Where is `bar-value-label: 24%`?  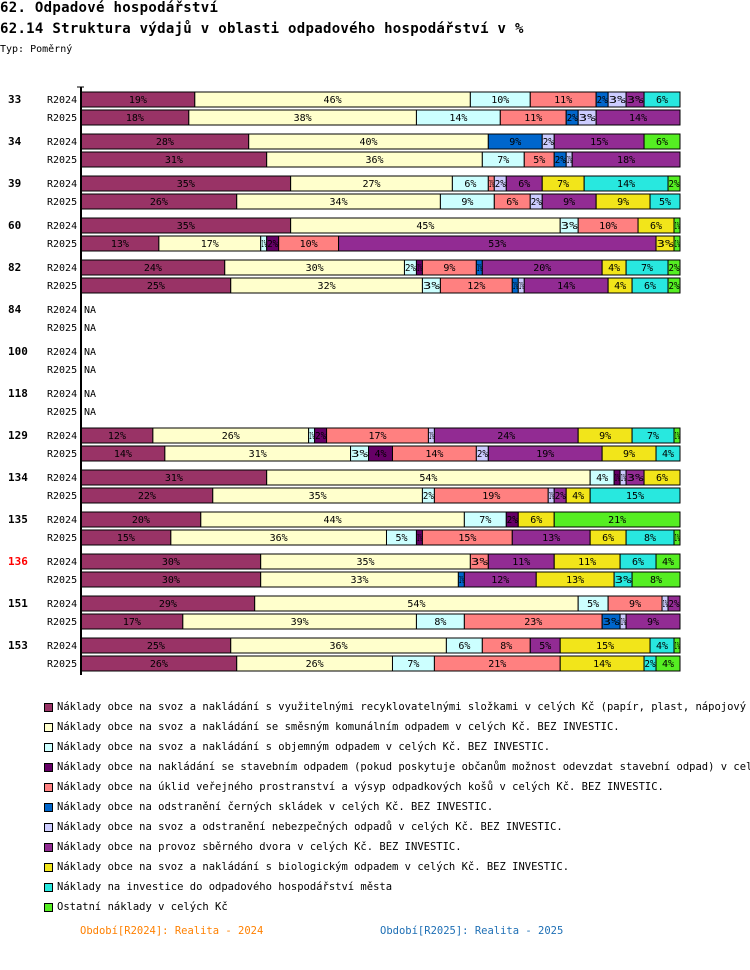 bar-value-label: 24% is located at coordinates (153, 268).